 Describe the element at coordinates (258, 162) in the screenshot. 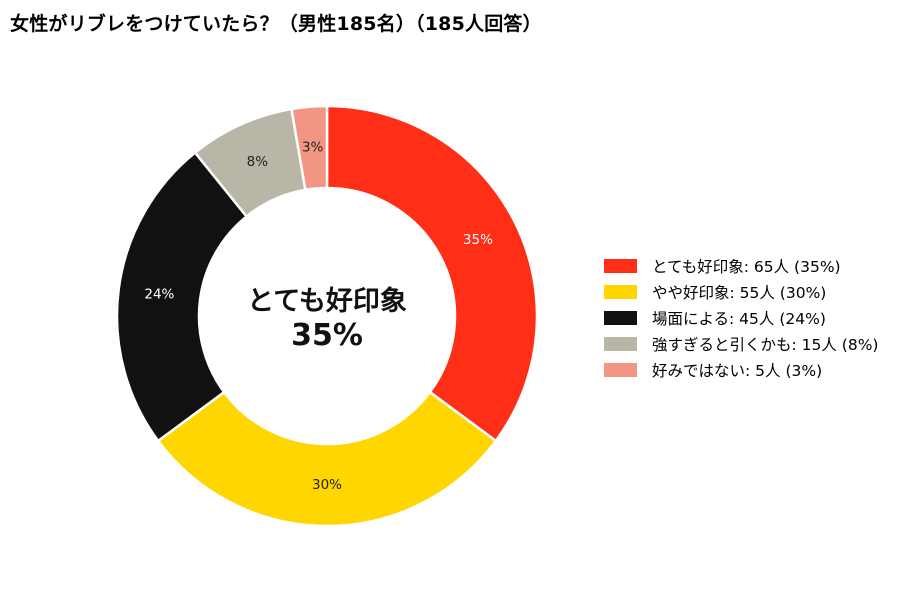

I see `slice-label: 8%` at that location.